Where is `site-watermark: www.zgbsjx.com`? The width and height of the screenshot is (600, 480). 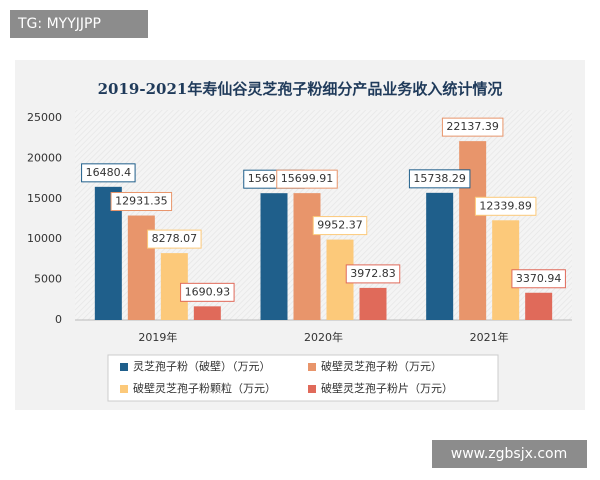 site-watermark: www.zgbsjx.com is located at coordinates (509, 454).